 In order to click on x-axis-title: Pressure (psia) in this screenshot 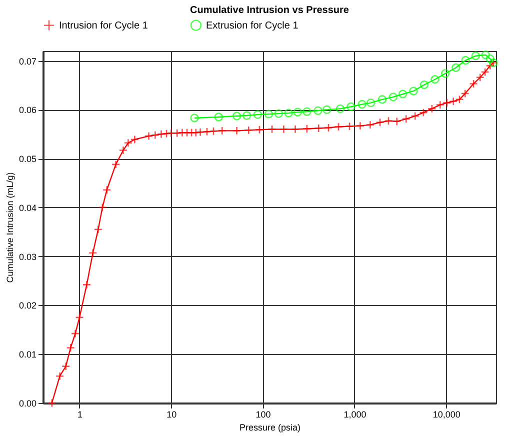, I will do `click(270, 427)`.